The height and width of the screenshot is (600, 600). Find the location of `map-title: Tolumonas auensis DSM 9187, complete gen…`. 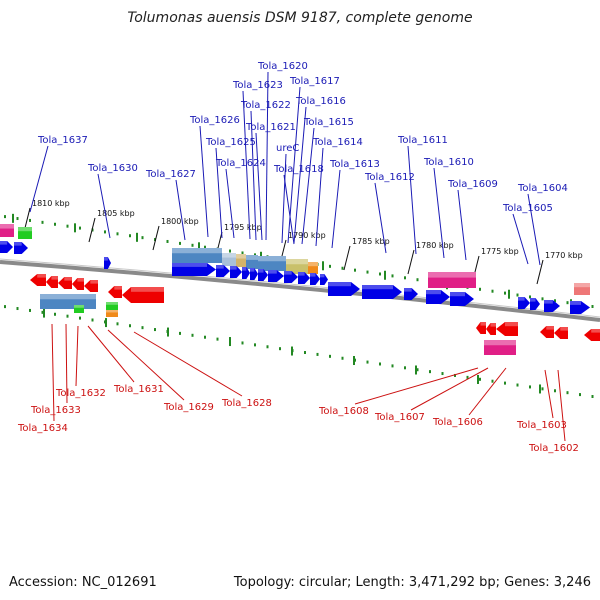

map-title: Tolumonas auensis DSM 9187, complete gen… is located at coordinates (299, 18).